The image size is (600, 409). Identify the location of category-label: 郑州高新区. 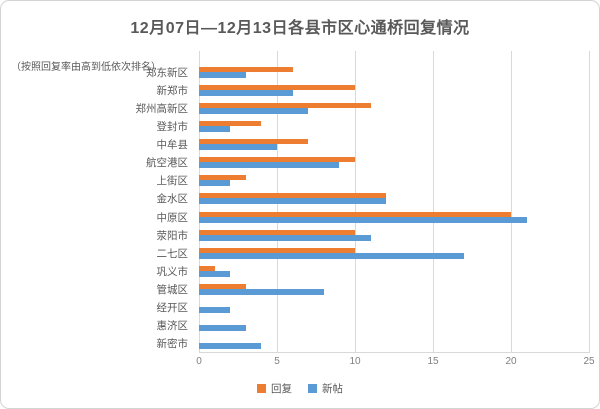
(162, 108).